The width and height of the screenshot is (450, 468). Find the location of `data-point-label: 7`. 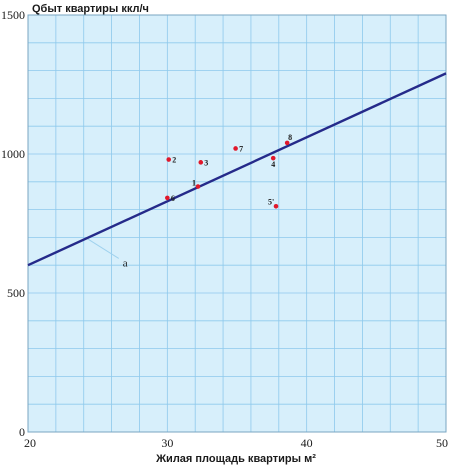

data-point-label: 7 is located at coordinates (241, 148).